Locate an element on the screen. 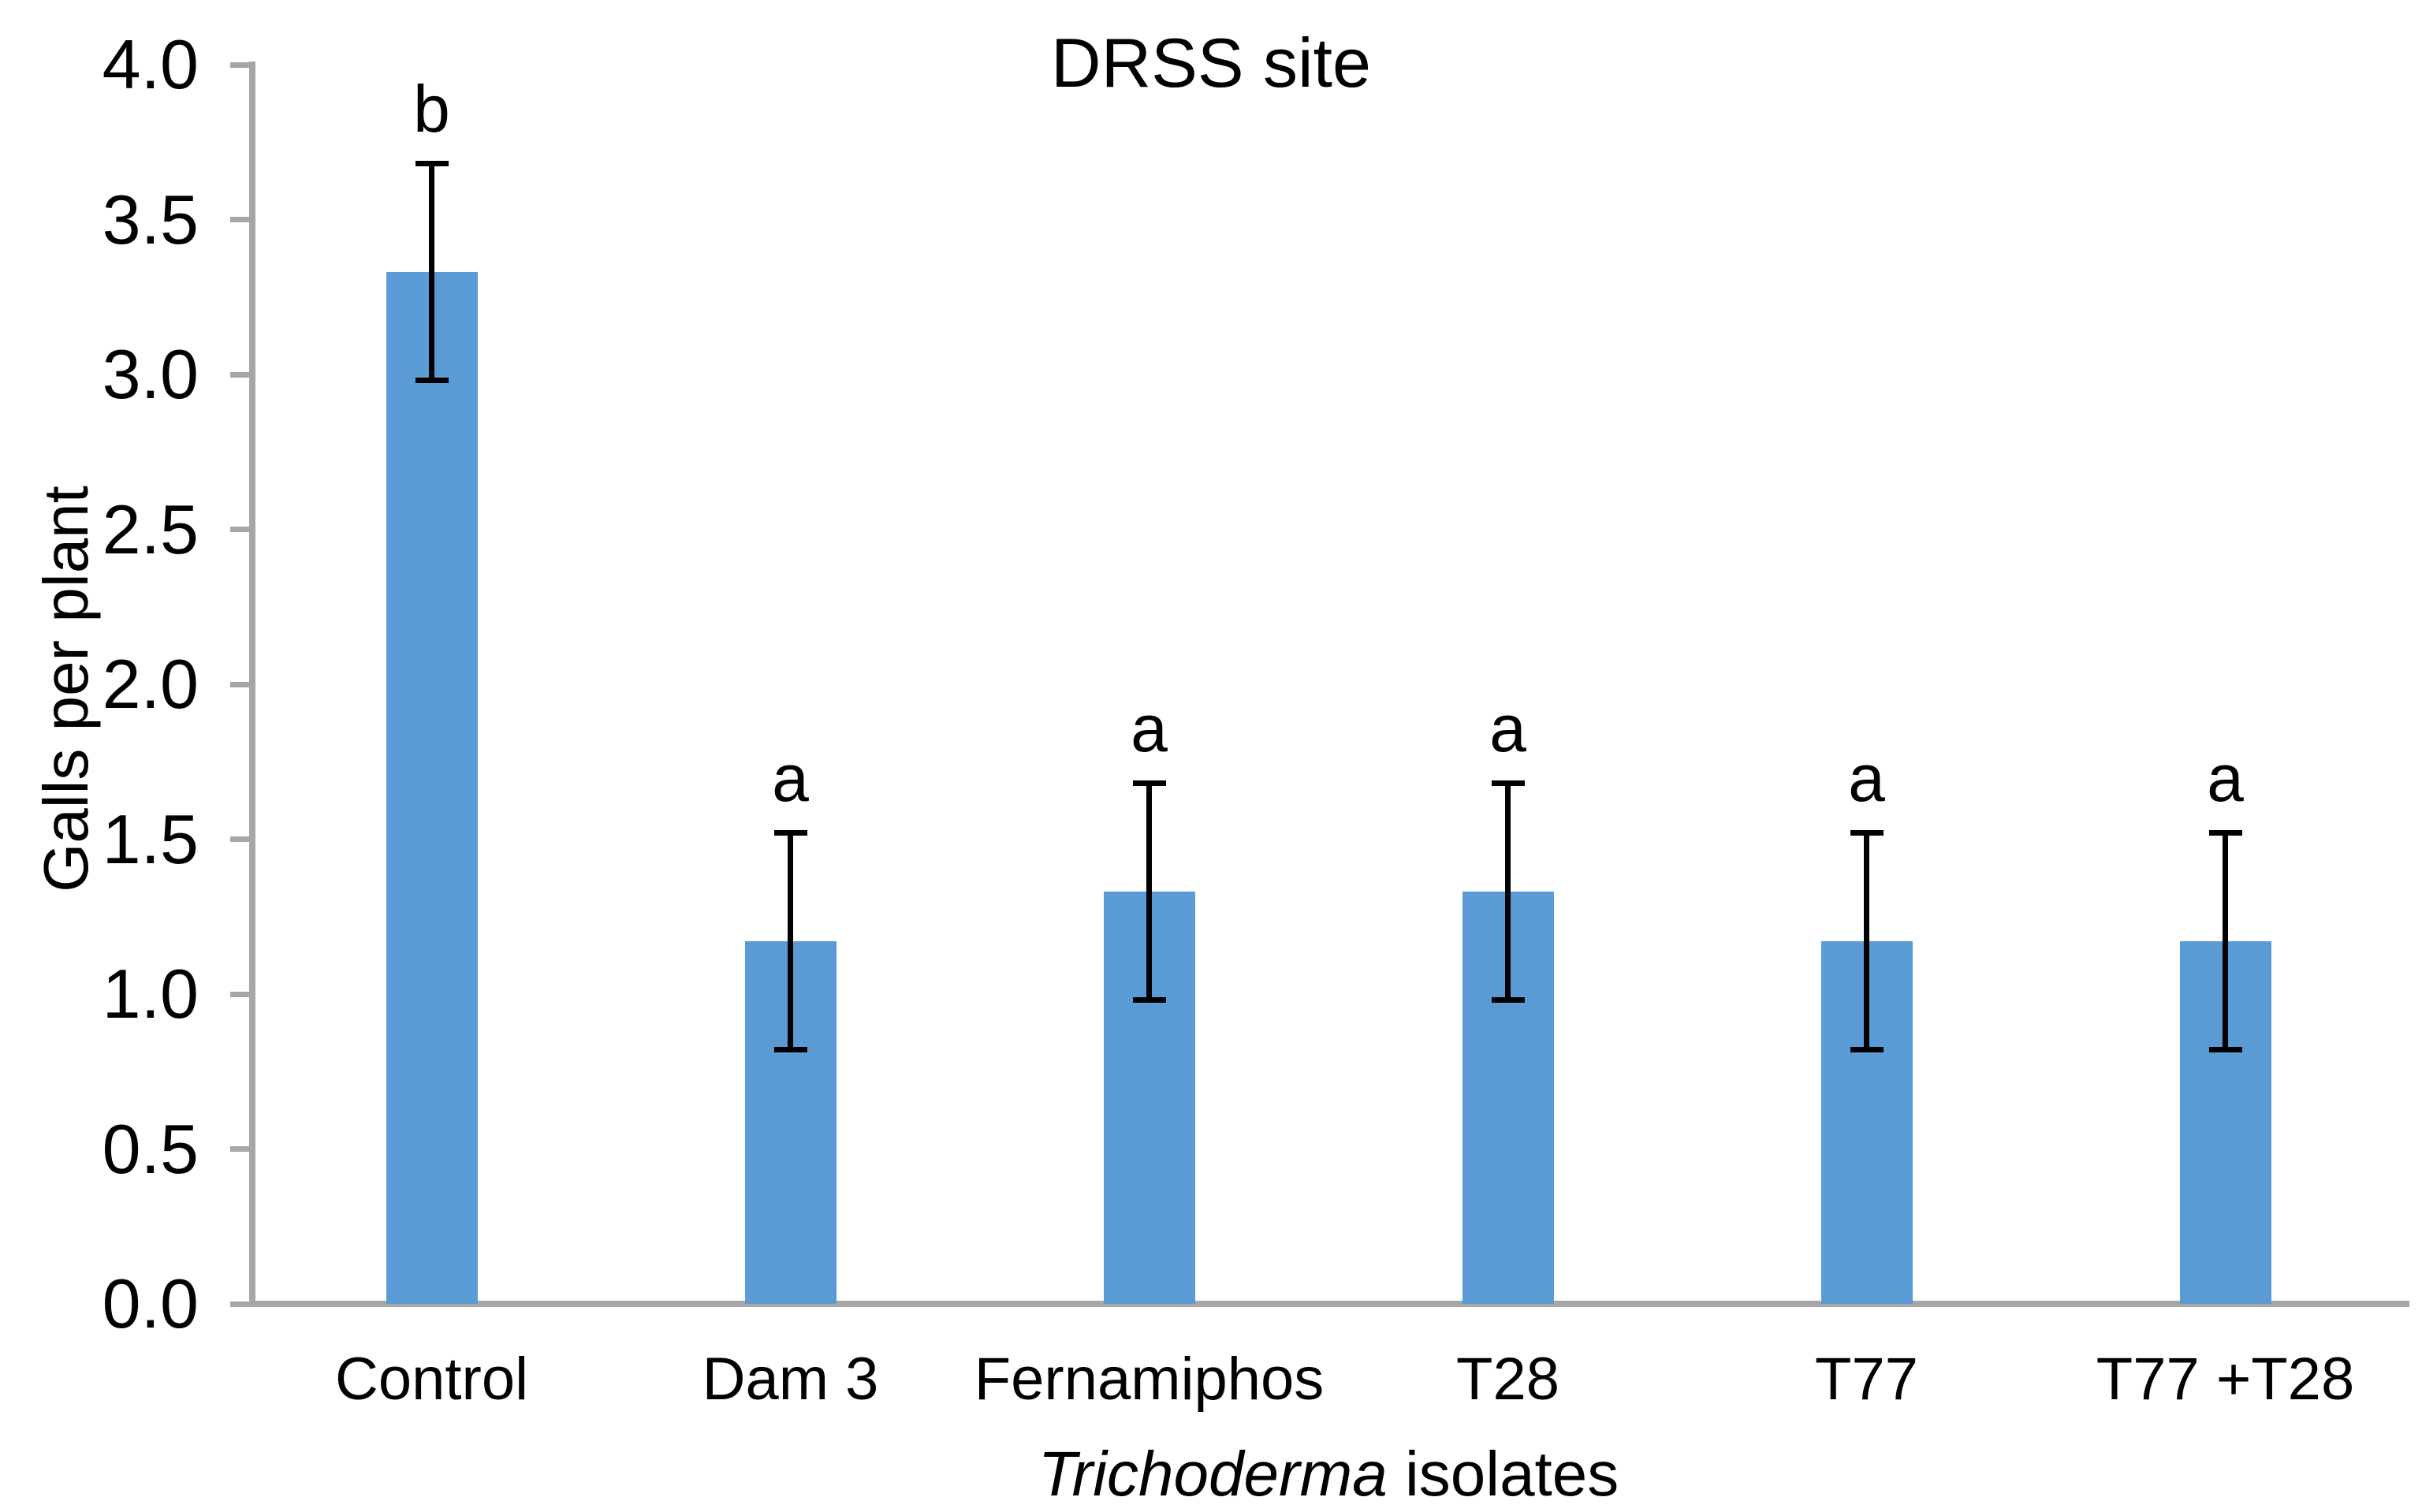 This screenshot has height=1512, width=2422. x-axis-title-regular: isolates is located at coordinates (1503, 1474).